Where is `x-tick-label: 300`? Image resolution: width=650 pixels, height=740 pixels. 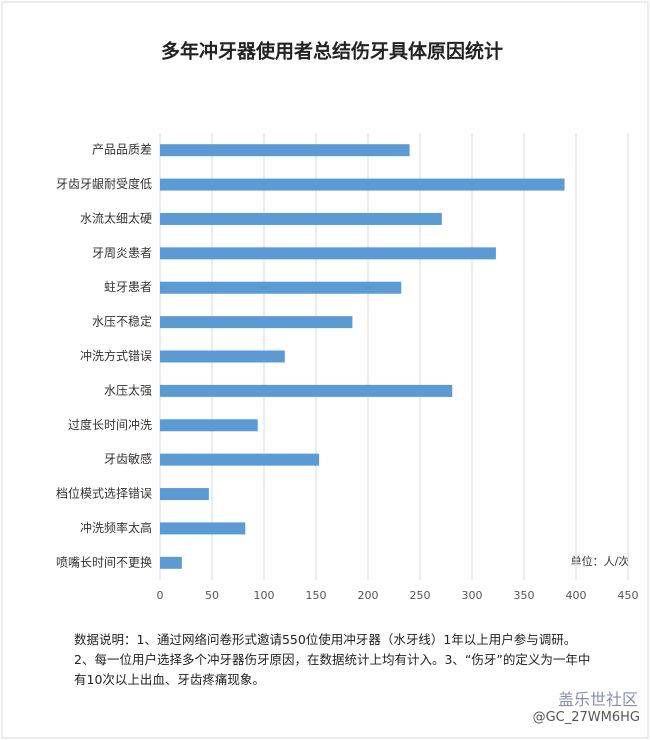
x-tick-label: 300 is located at coordinates (472, 595).